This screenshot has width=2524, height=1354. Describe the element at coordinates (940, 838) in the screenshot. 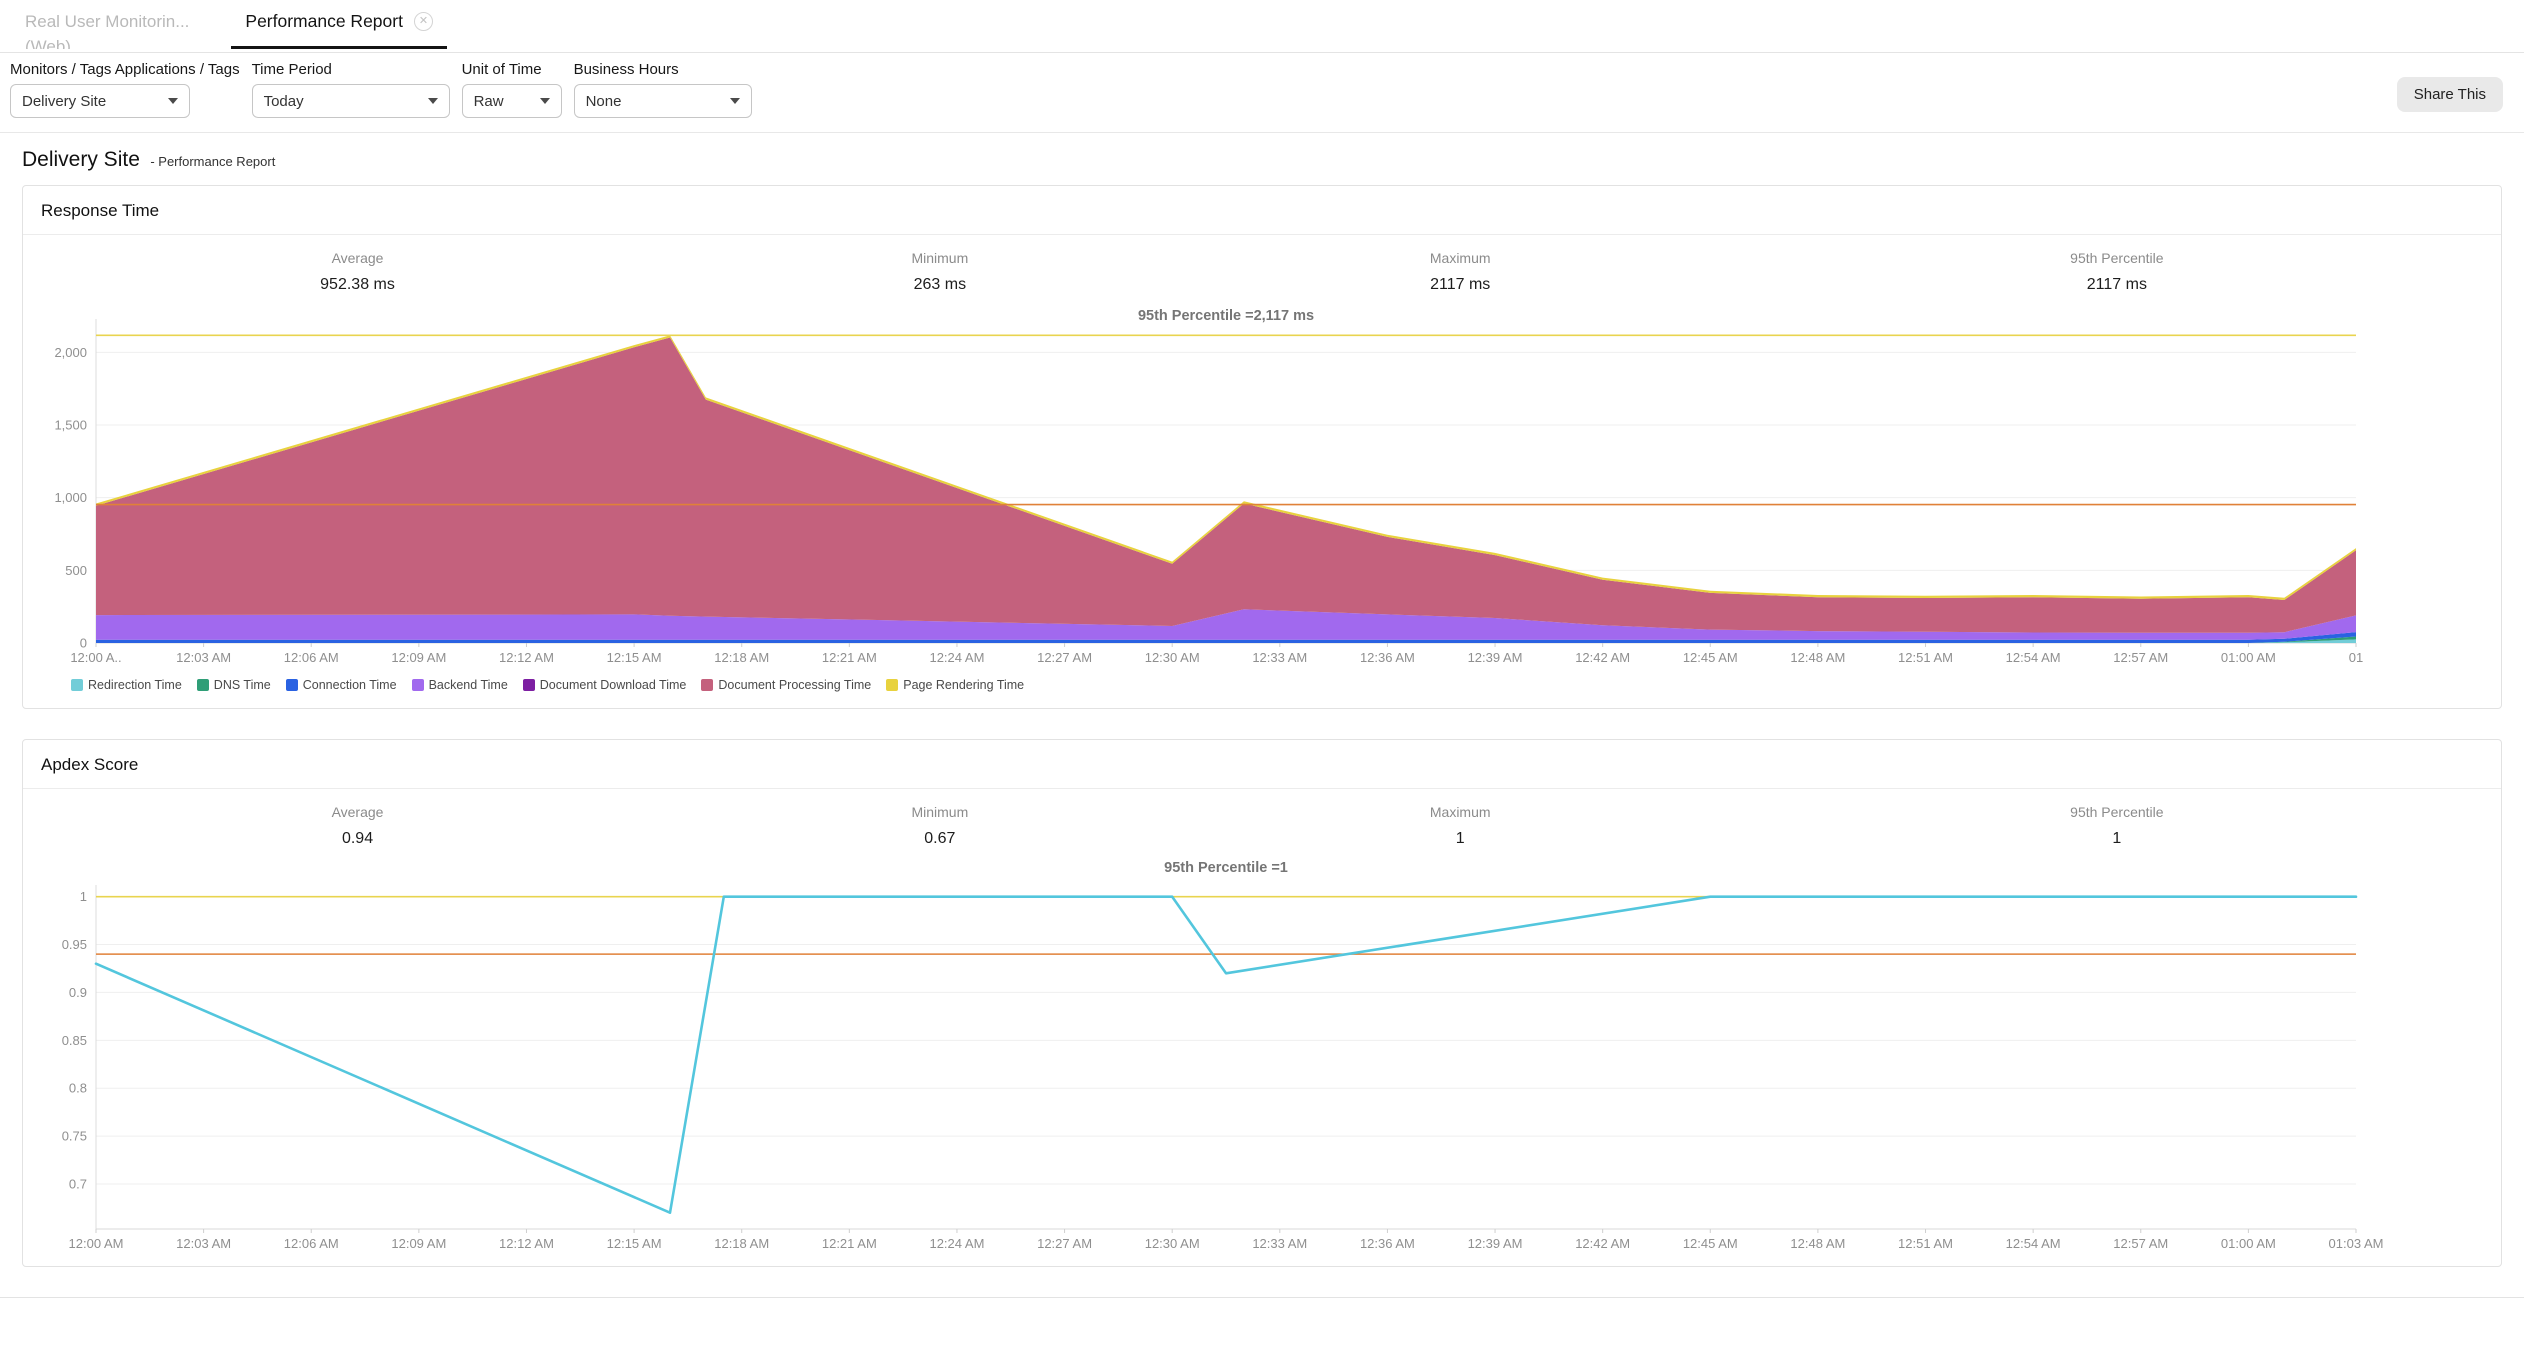

I see `stat-value: 0.67` at that location.